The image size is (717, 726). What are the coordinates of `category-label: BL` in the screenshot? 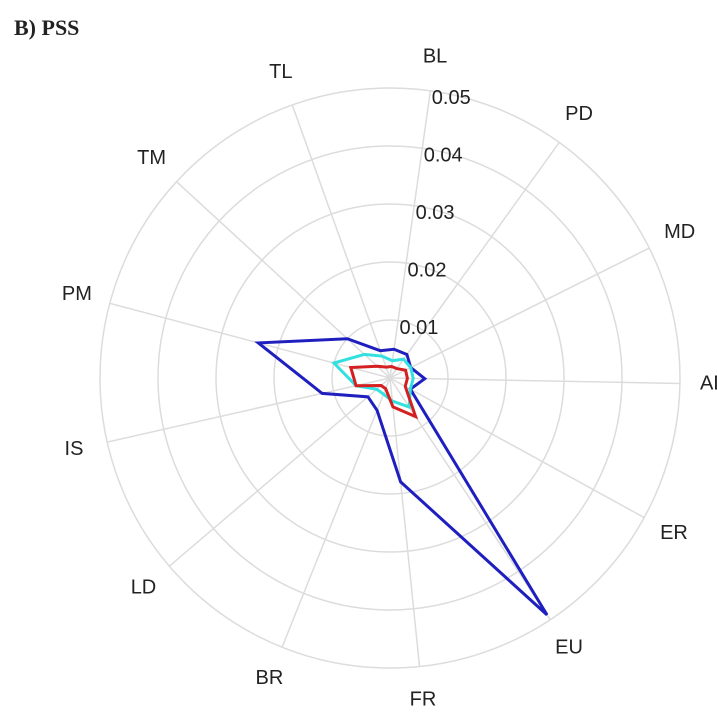 It's located at (435, 56).